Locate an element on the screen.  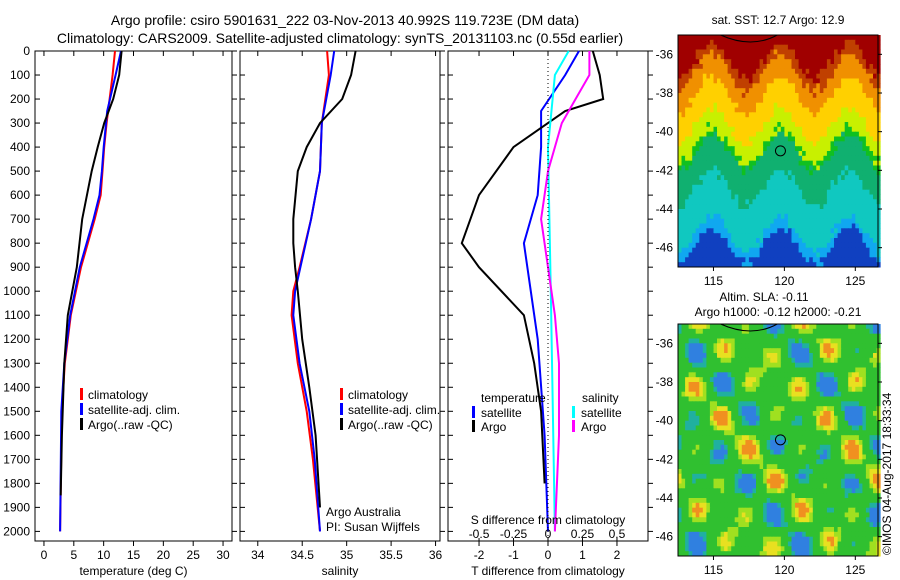
map-y-tick-label: -36 is located at coordinates (665, 54).